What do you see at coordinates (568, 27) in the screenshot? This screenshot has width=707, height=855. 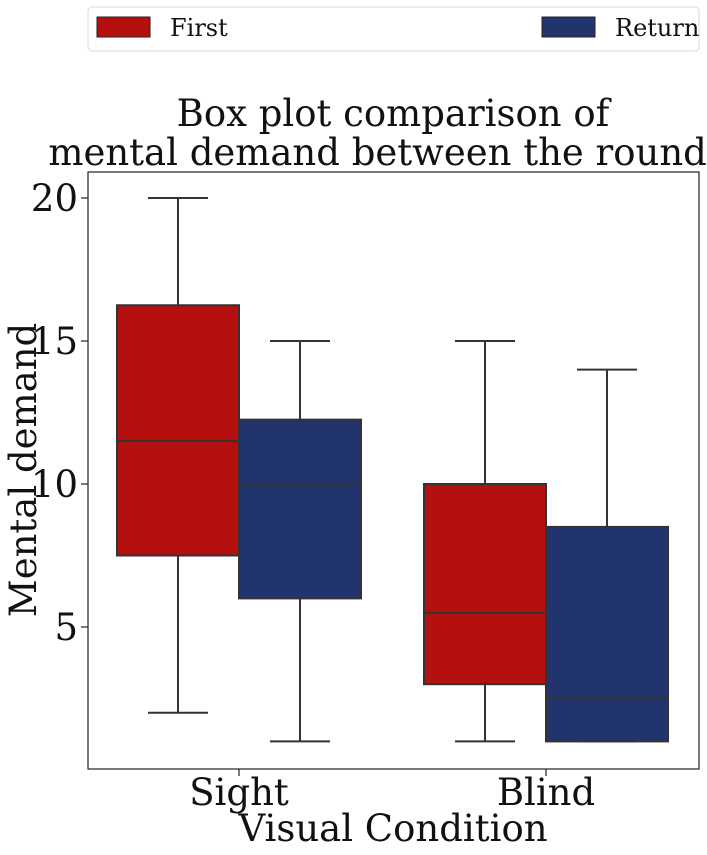 I see `legend-swatch-return` at bounding box center [568, 27].